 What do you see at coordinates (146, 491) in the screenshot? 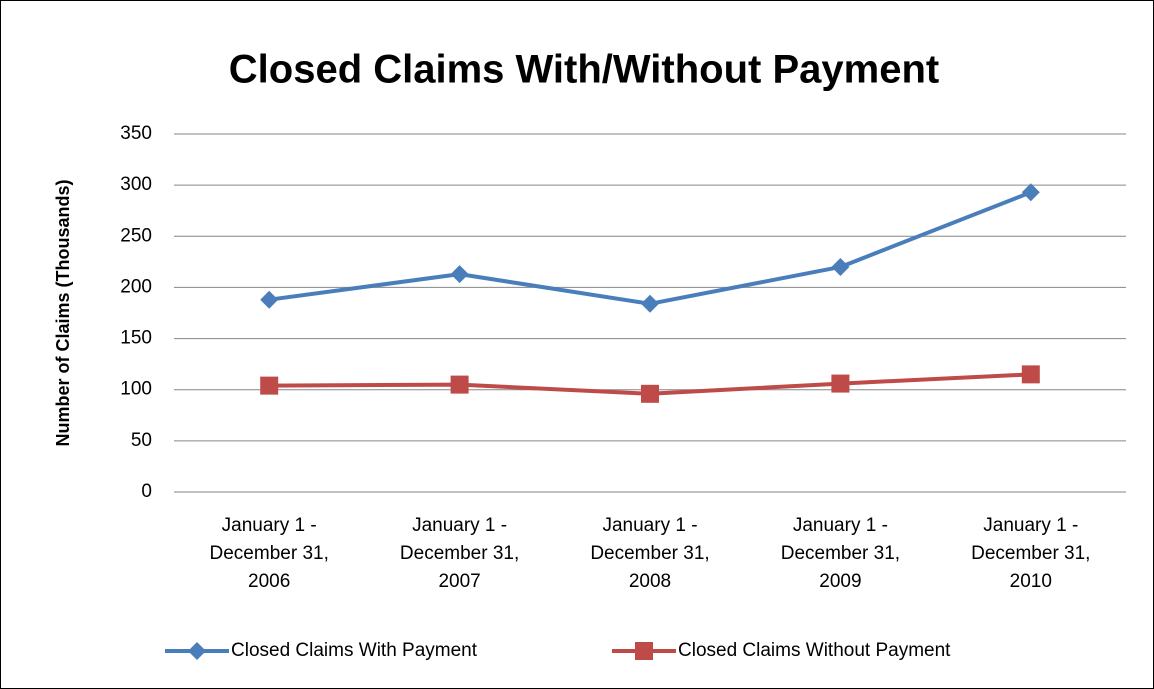
I see `y-tick-label: 0` at bounding box center [146, 491].